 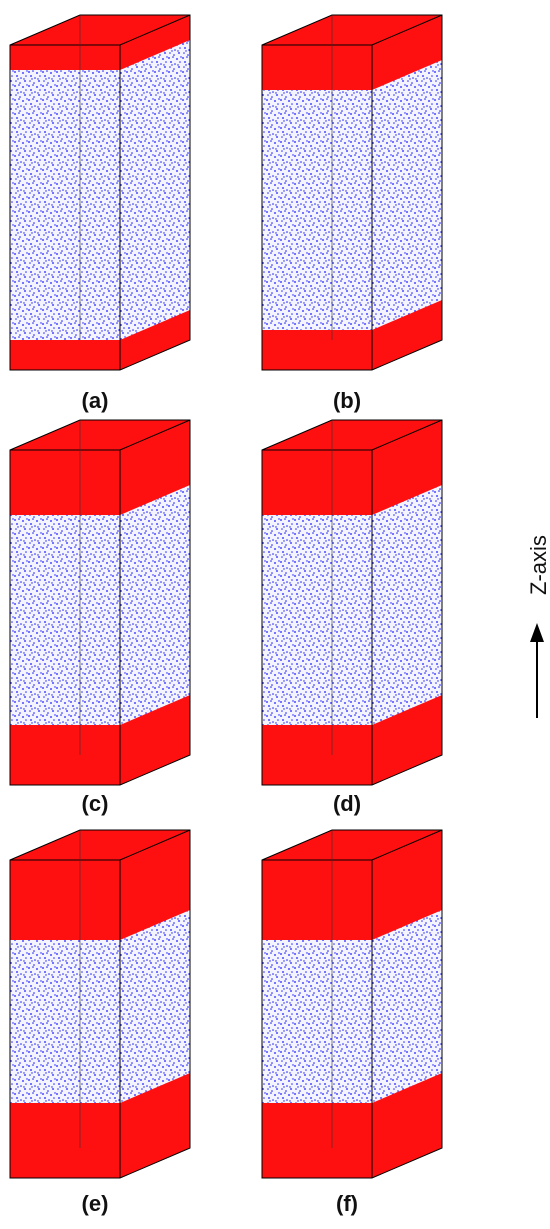 What do you see at coordinates (537, 632) in the screenshot?
I see `axis-arrow-head` at bounding box center [537, 632].